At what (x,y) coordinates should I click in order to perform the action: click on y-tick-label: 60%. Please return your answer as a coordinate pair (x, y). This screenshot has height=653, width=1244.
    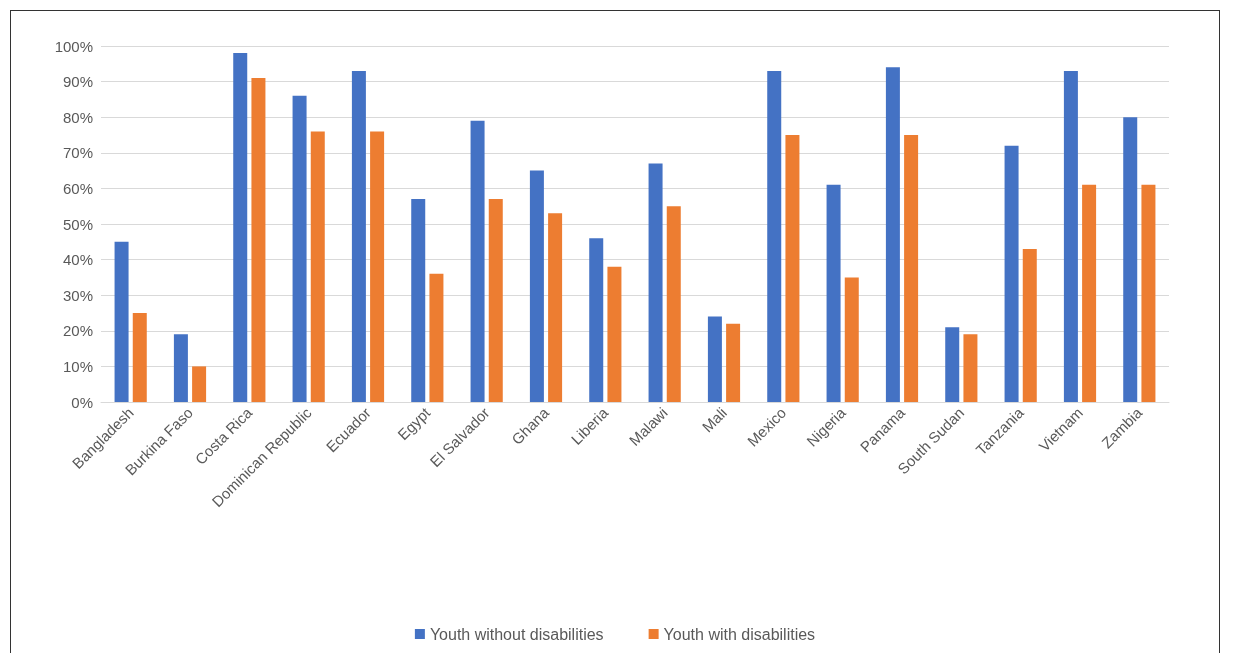
    Looking at the image, I should click on (77, 188).